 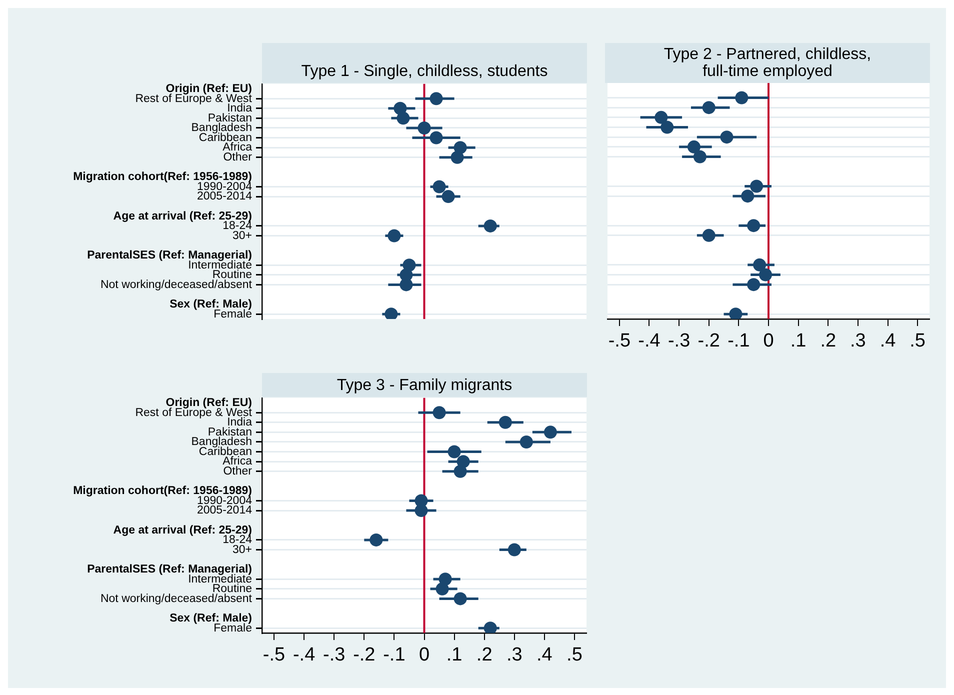 What do you see at coordinates (424, 385) in the screenshot?
I see `chart-title: Type 3 - Family migrants` at bounding box center [424, 385].